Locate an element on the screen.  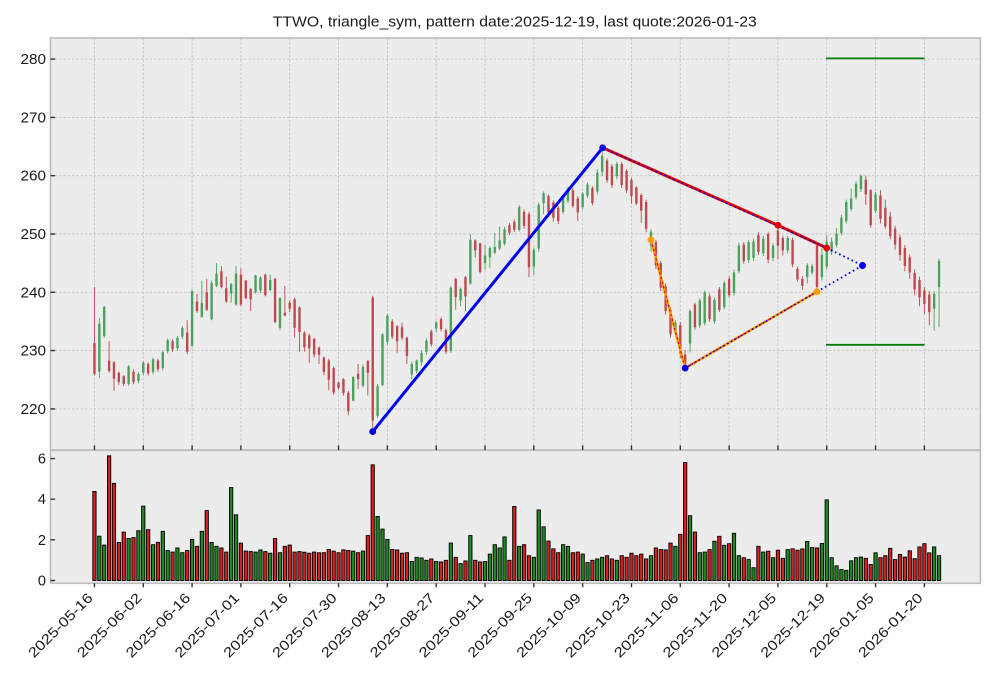
svg-text: 260 is located at coordinates (34, 177).